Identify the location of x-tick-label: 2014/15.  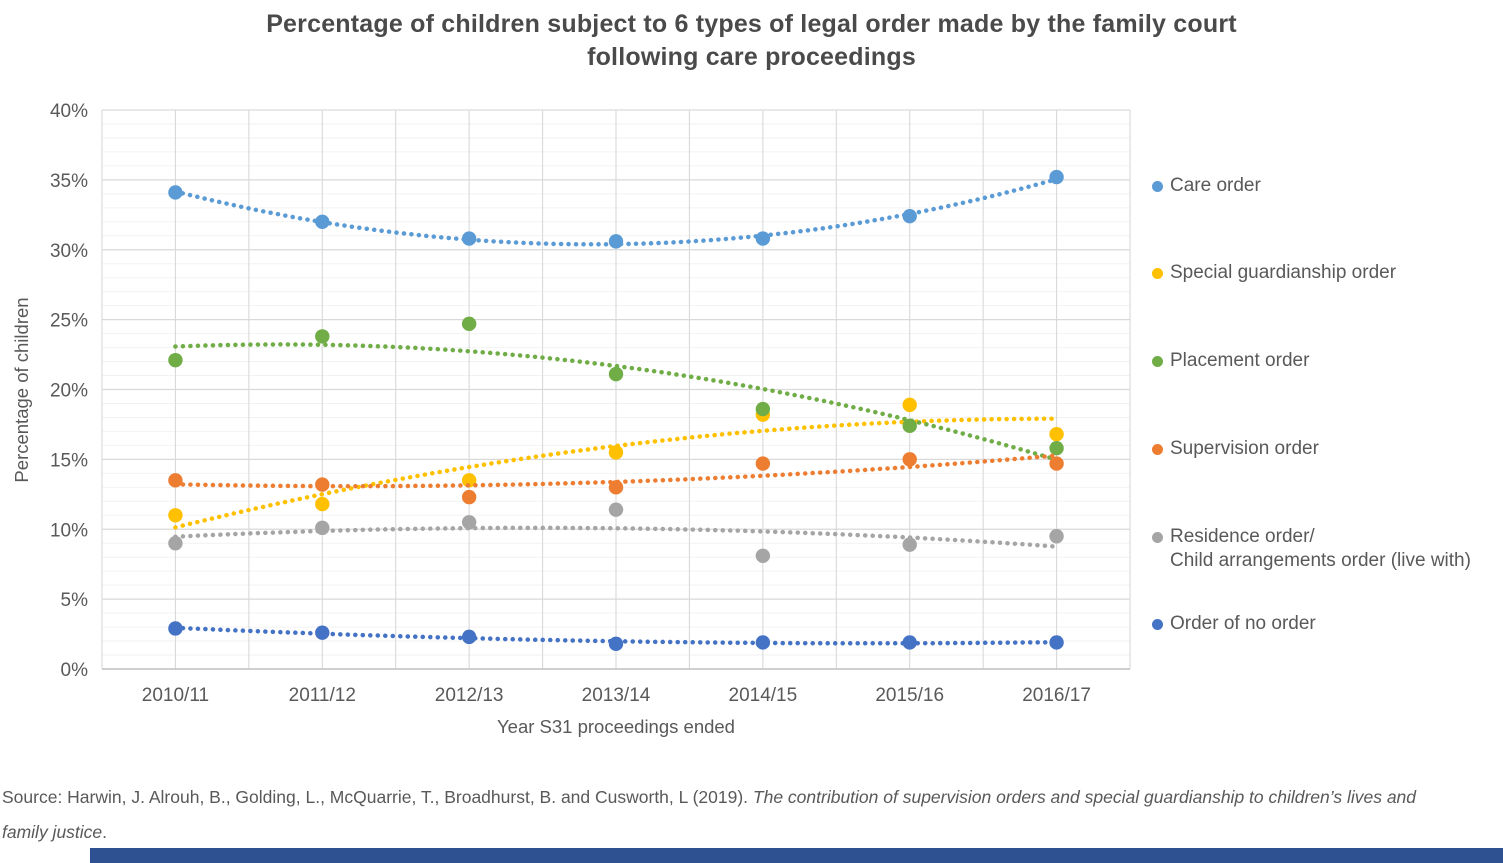
(763, 695).